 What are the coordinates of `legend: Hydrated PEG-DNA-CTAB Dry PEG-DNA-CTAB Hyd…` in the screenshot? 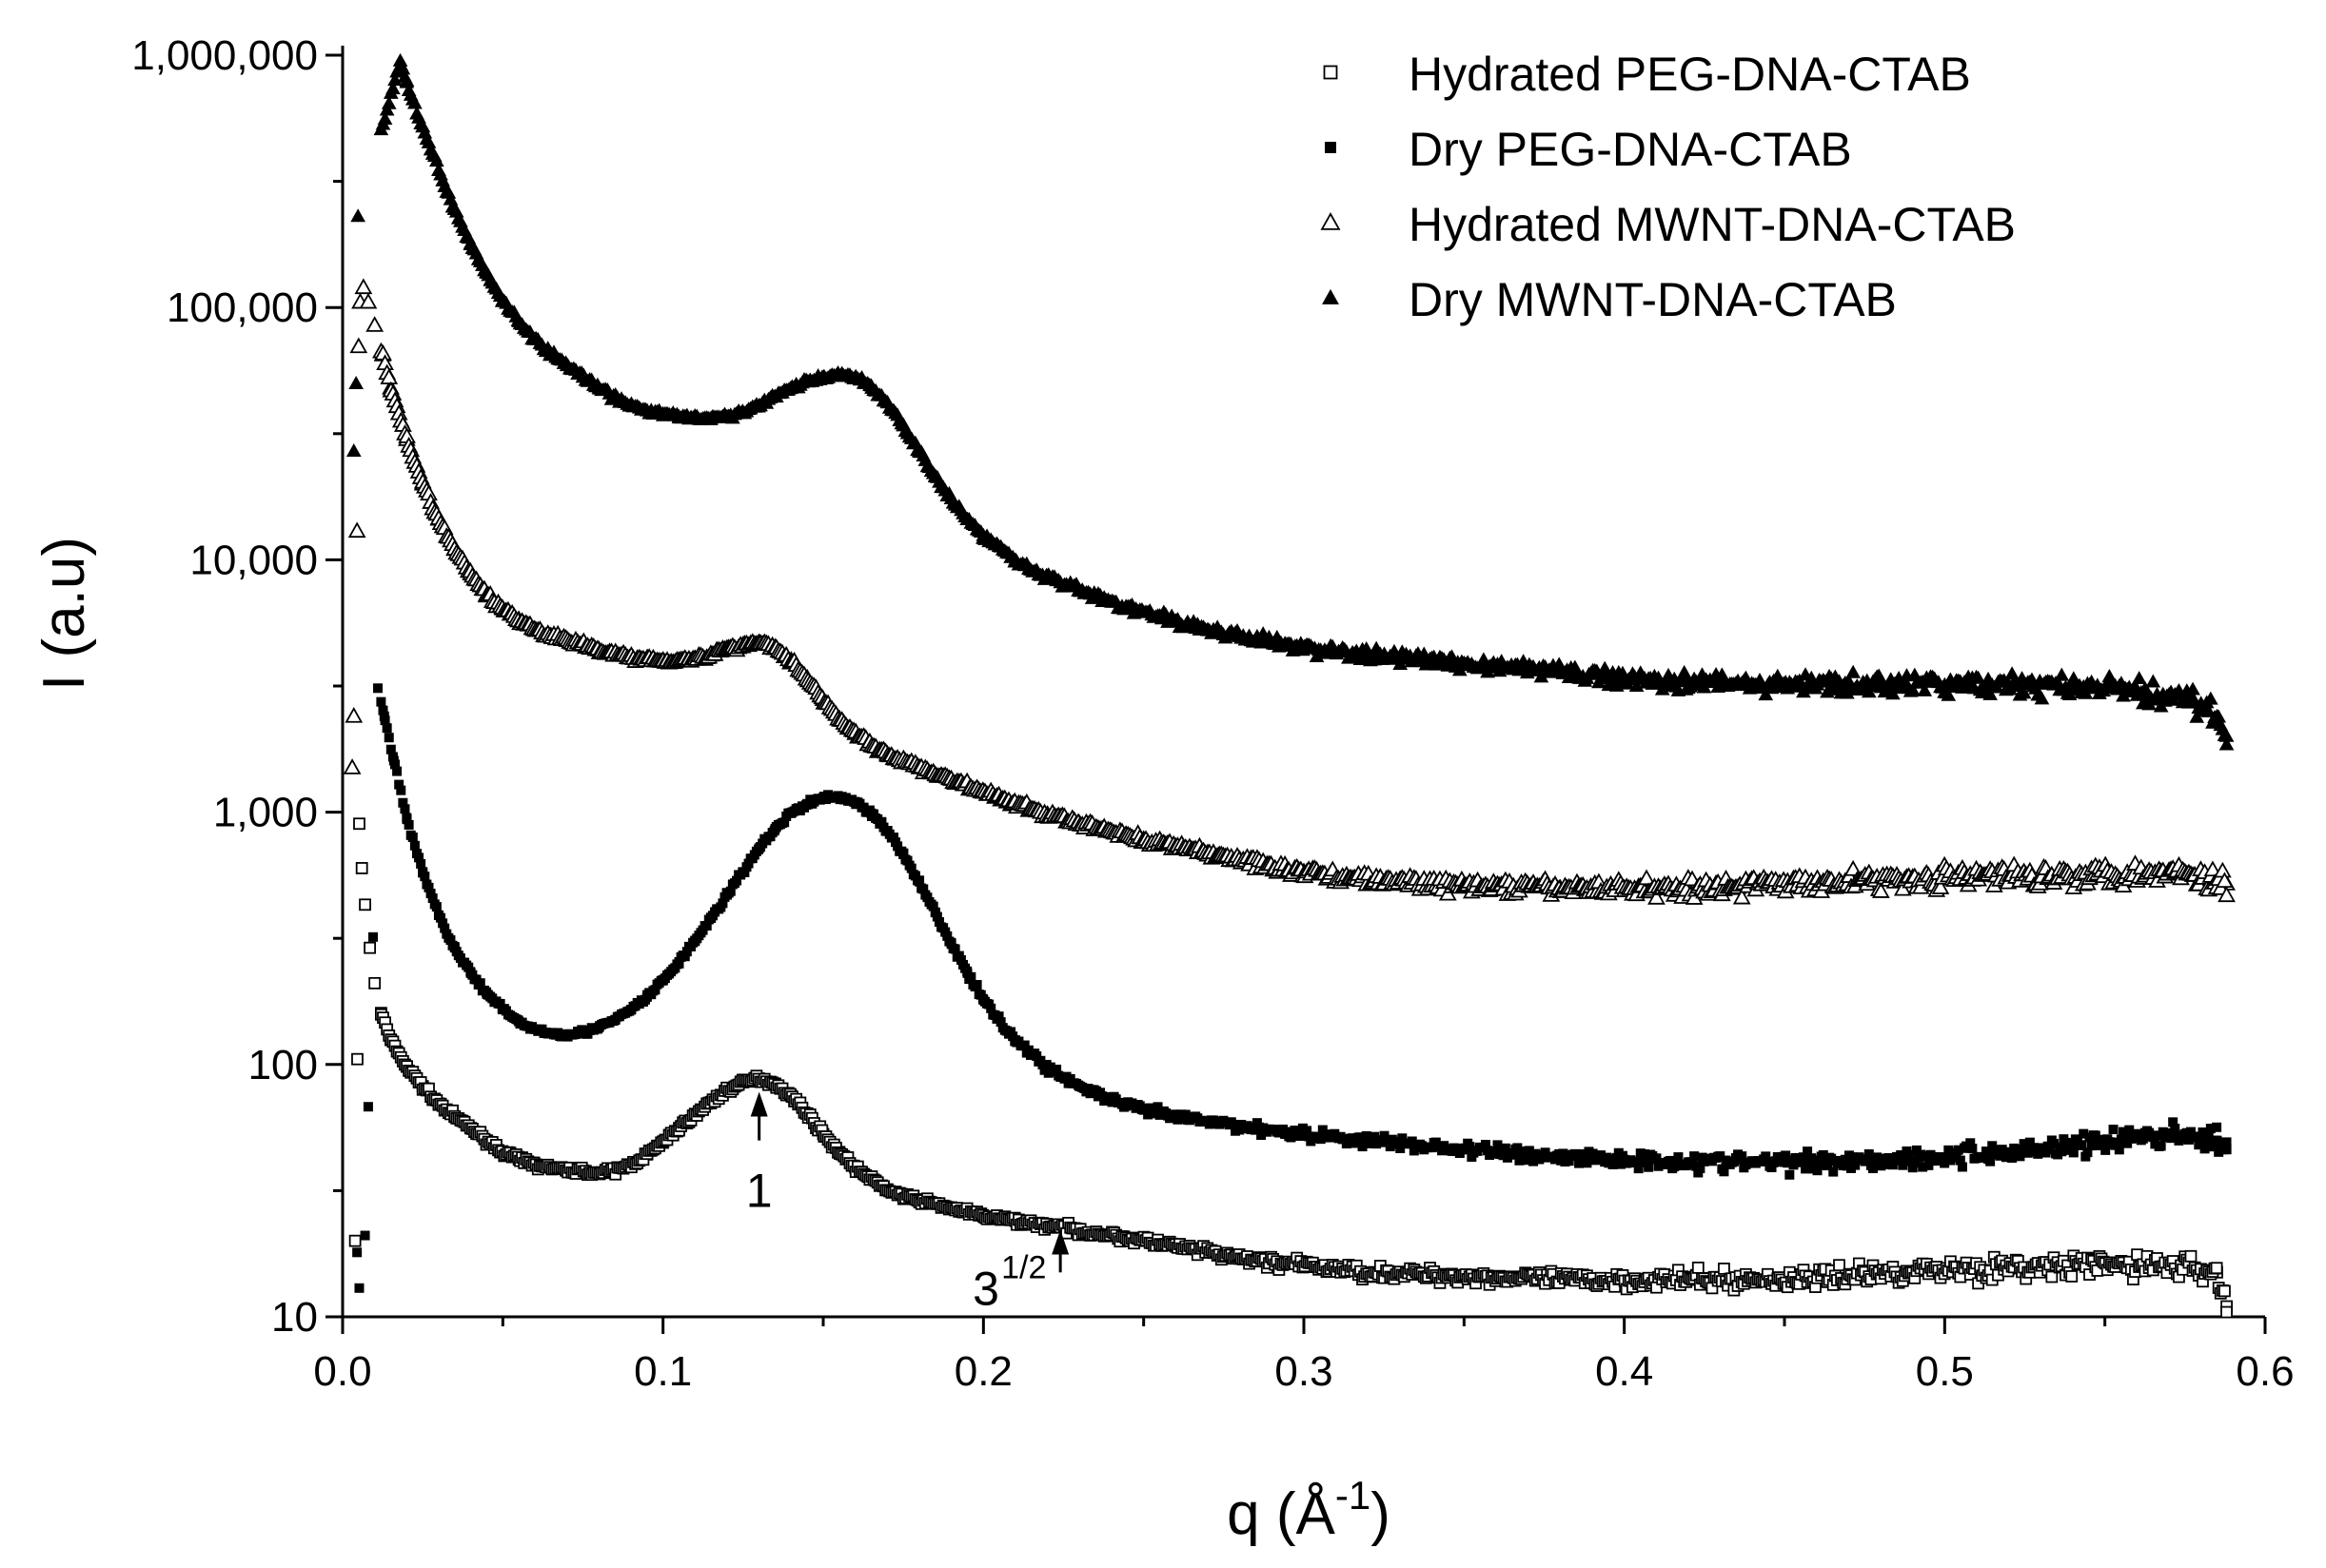 It's located at (1668, 187).